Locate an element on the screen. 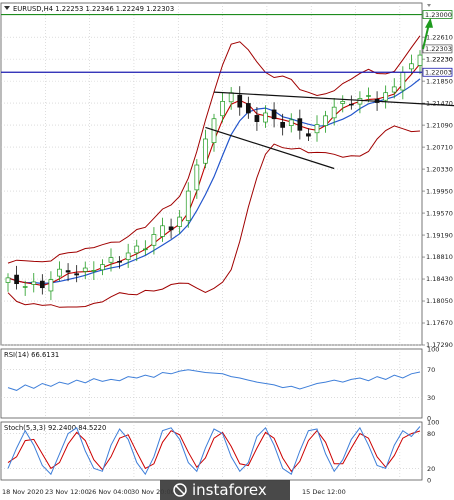 Image resolution: width=454 pixels, height=500 pixels. stoch-tick-label: 0 is located at coordinates (429, 481).